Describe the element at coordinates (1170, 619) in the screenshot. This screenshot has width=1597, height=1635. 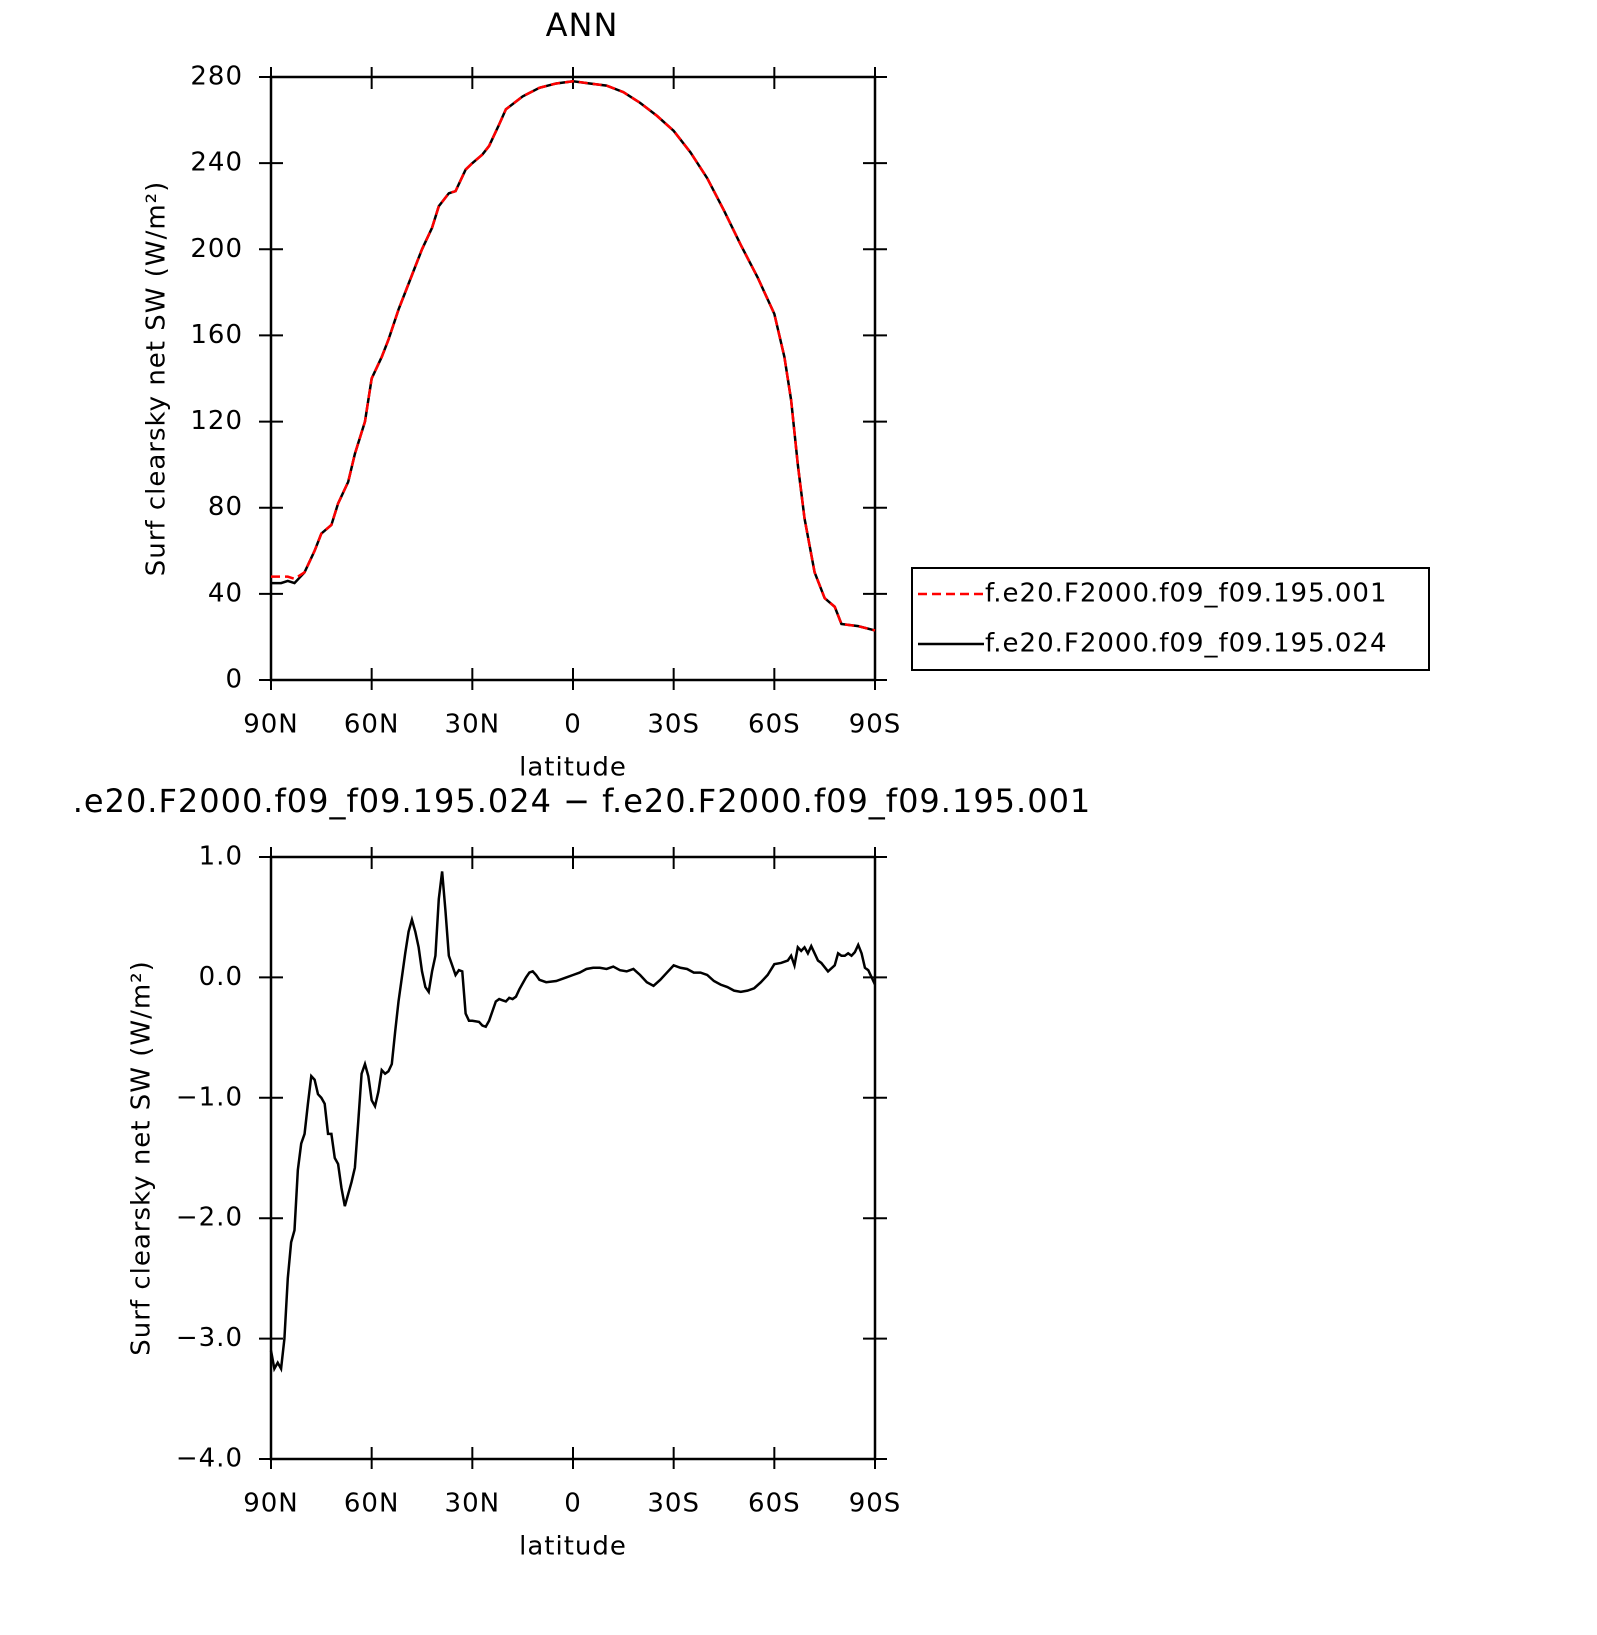
I see `legend-box` at that location.